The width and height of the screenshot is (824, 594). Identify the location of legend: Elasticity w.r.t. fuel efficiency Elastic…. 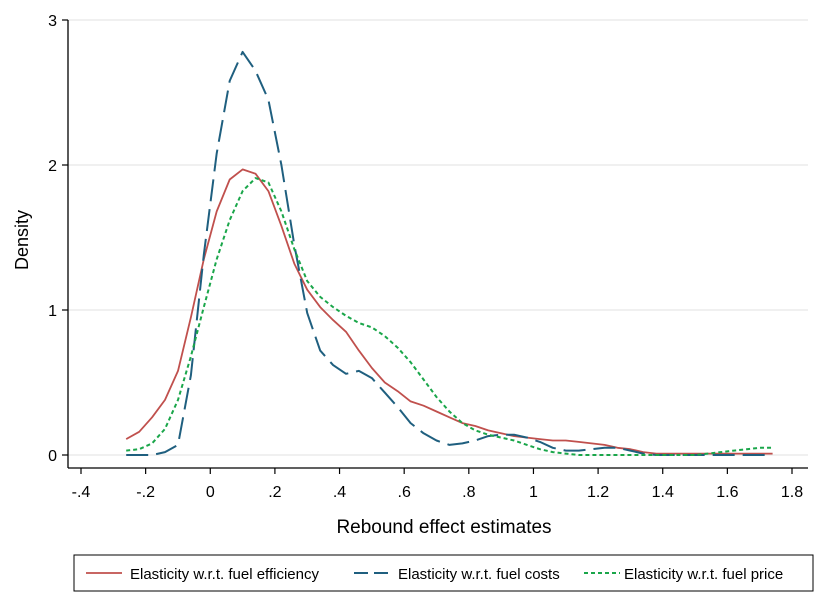
(434, 574).